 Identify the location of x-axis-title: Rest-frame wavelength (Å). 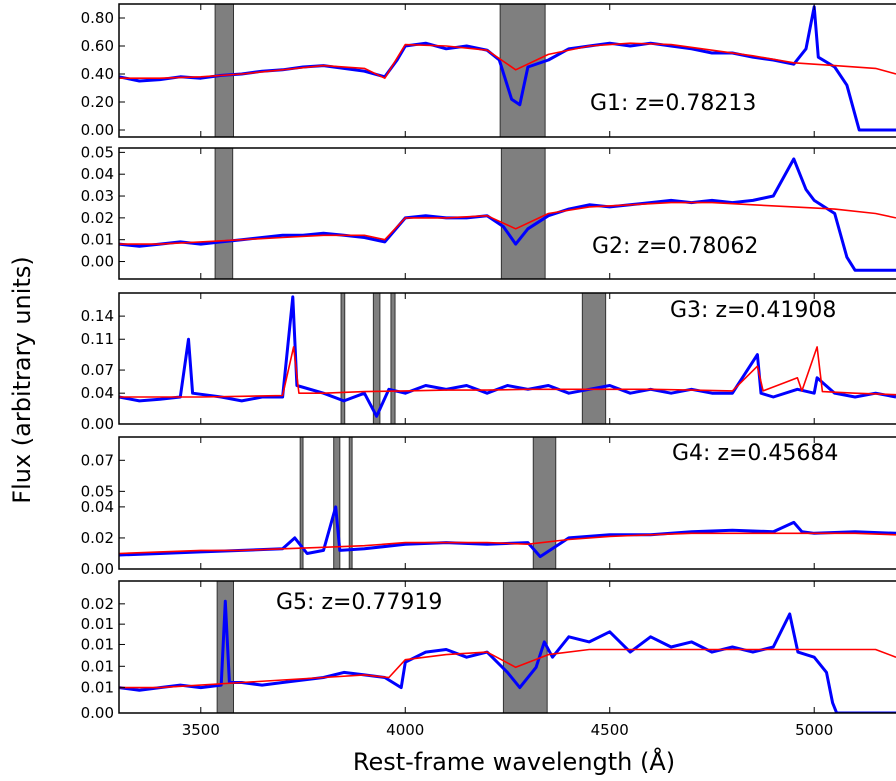
(514, 761).